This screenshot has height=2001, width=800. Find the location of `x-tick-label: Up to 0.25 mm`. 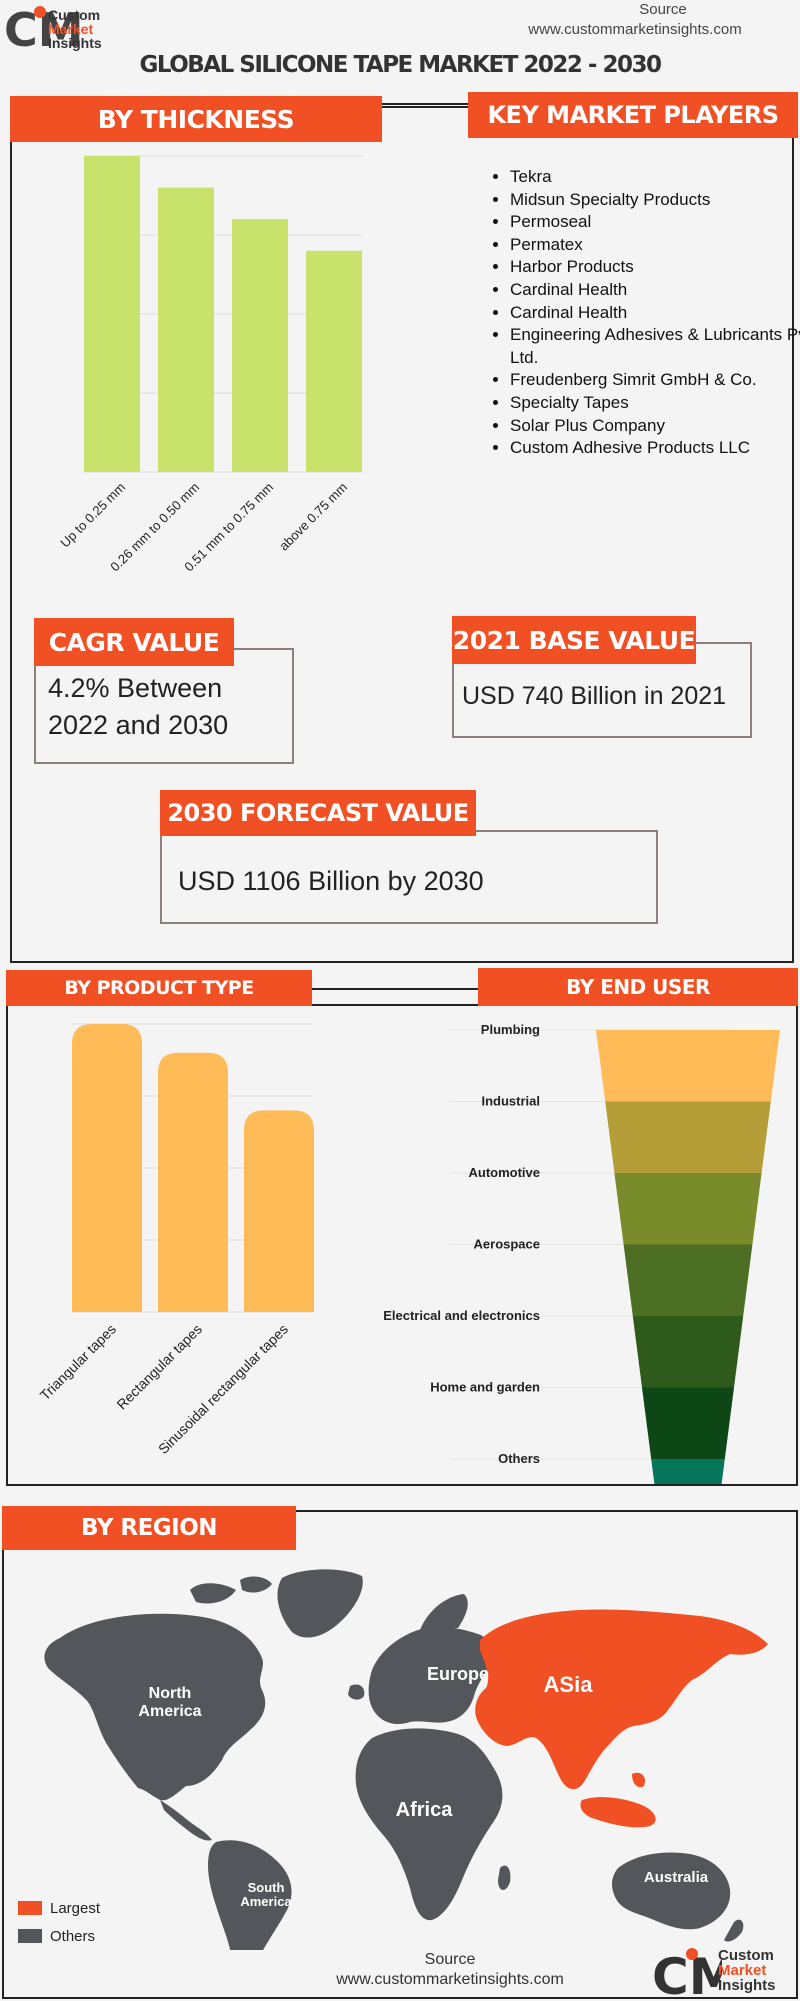

x-tick-label: Up to 0.25 mm is located at coordinates (92, 515).